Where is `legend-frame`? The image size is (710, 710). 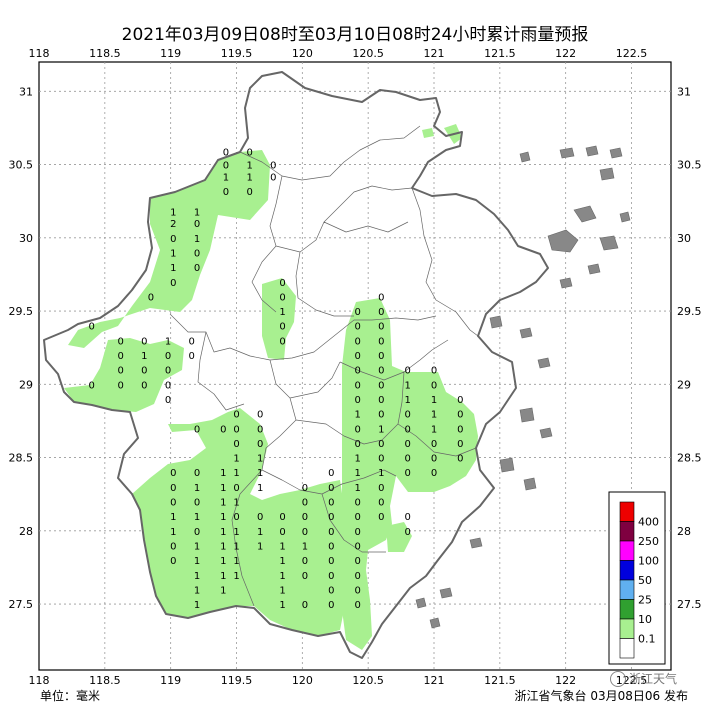
legend-frame is located at coordinates (637, 578).